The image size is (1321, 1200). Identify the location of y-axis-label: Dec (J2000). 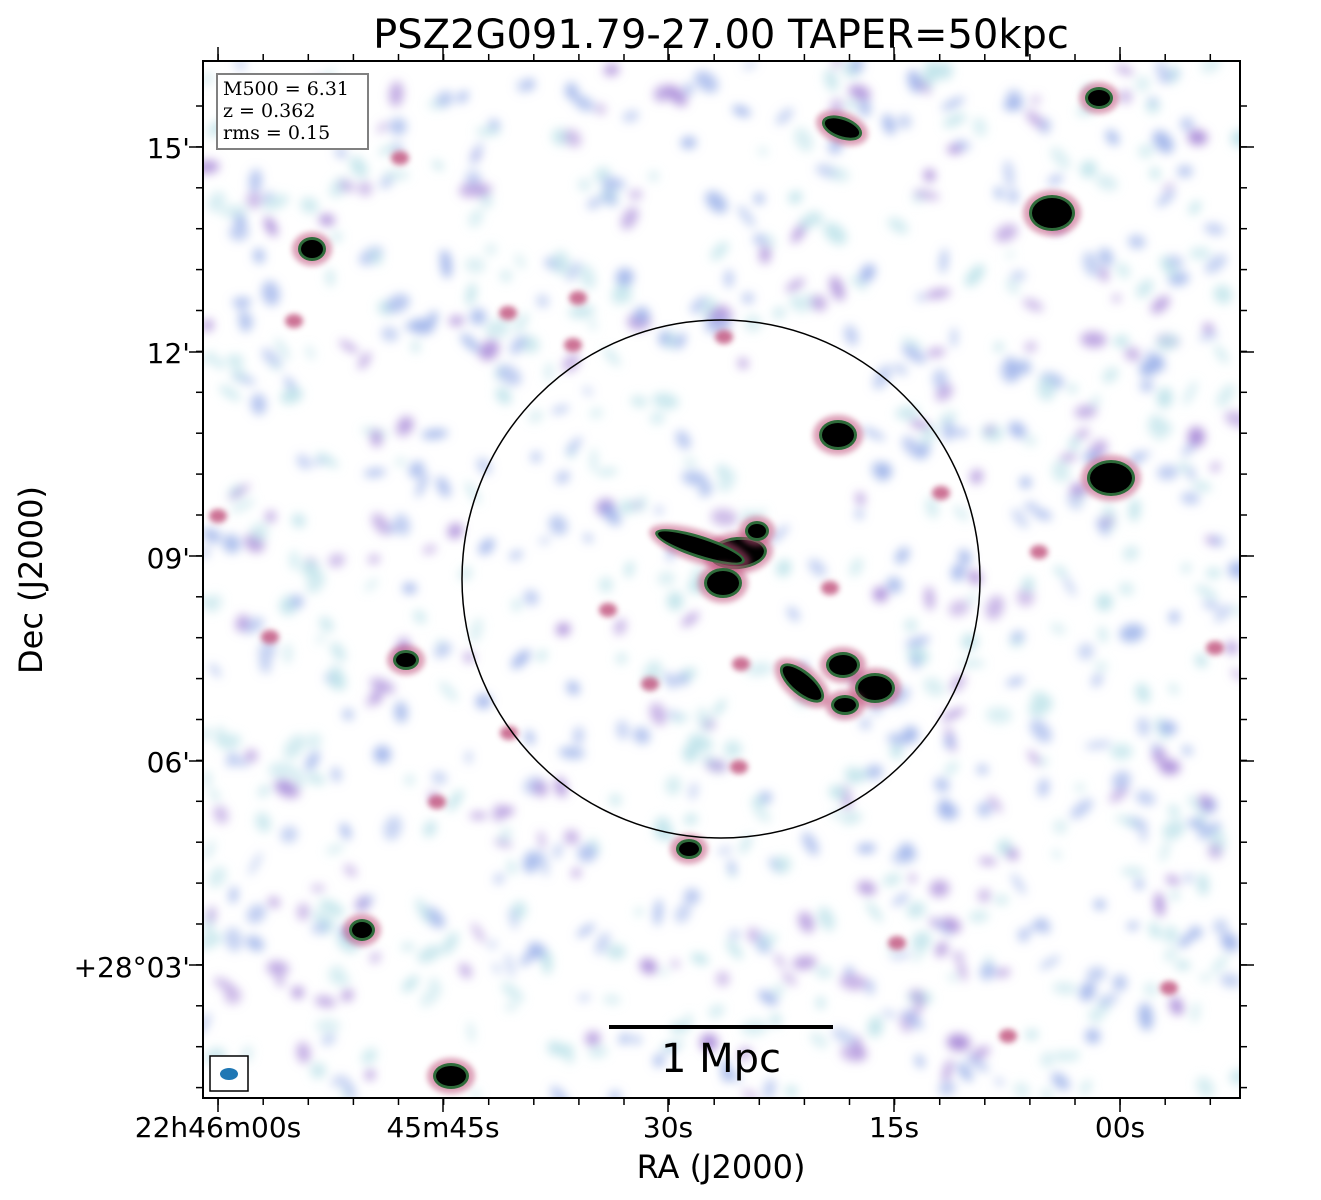
(31, 580).